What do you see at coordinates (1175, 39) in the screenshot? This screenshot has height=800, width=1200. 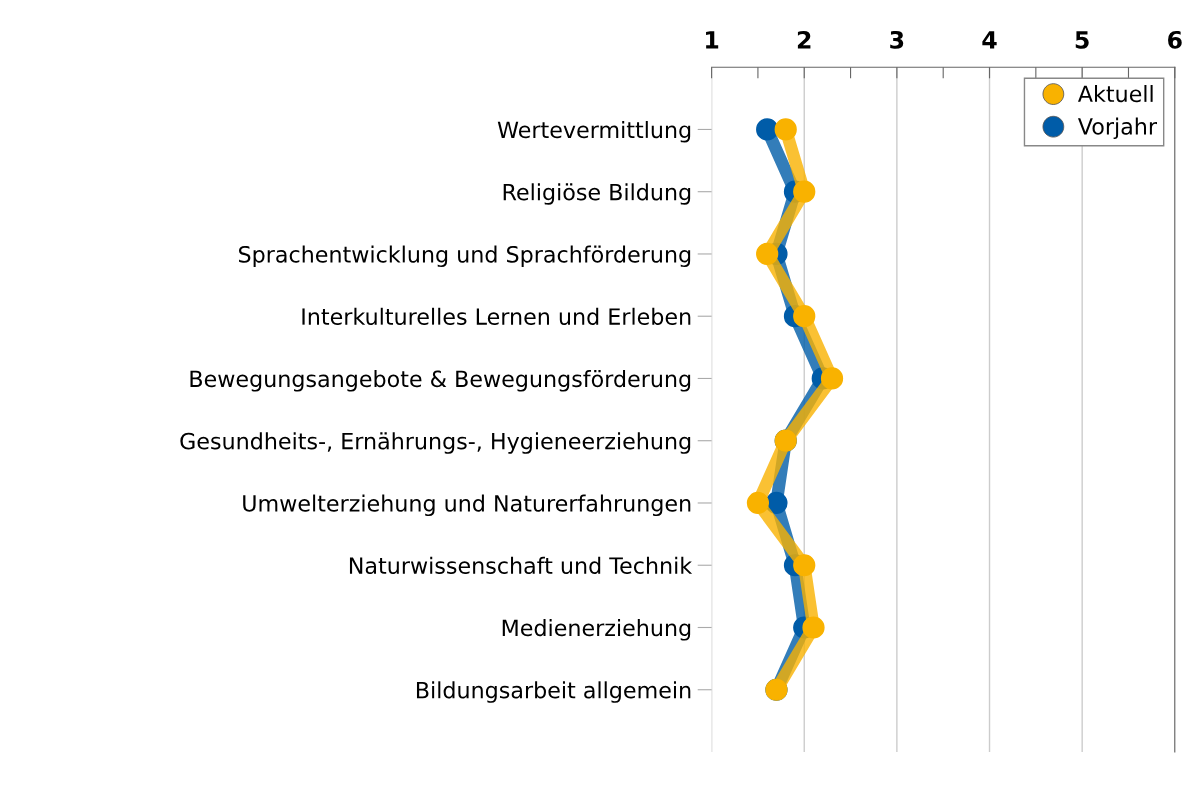 I see `x-tick-label: 6` at bounding box center [1175, 39].